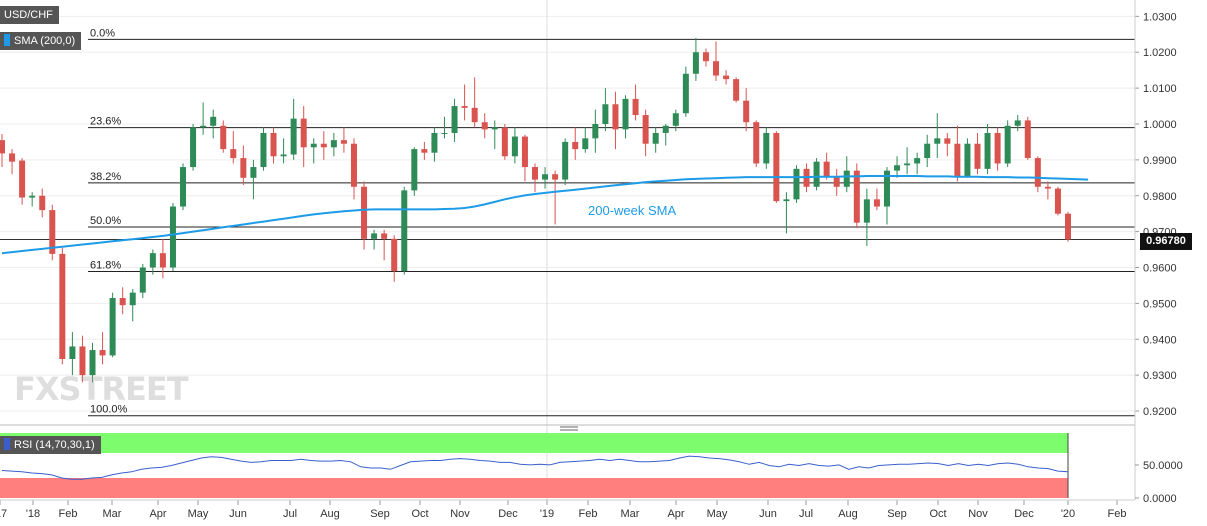  What do you see at coordinates (978, 514) in the screenshot?
I see `time-tick-label: Nov` at bounding box center [978, 514].